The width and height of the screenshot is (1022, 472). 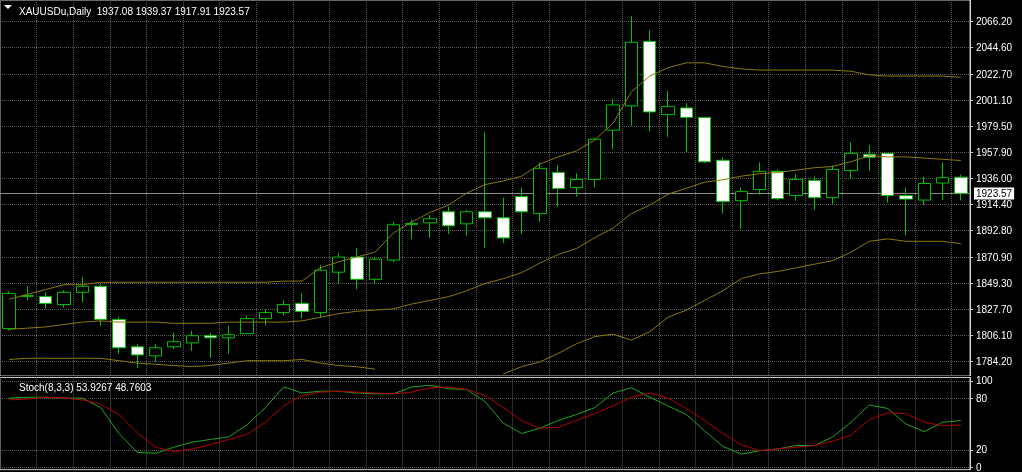 I want to click on y-tick-label: 2001.10, so click(x=994, y=100).